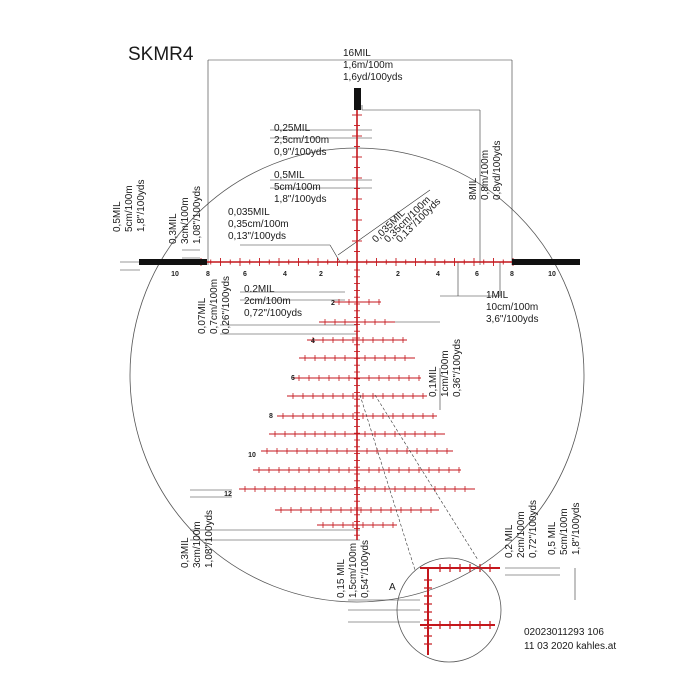 The width and height of the screenshot is (700, 700). I want to click on right-scale-number: 6, so click(477, 274).